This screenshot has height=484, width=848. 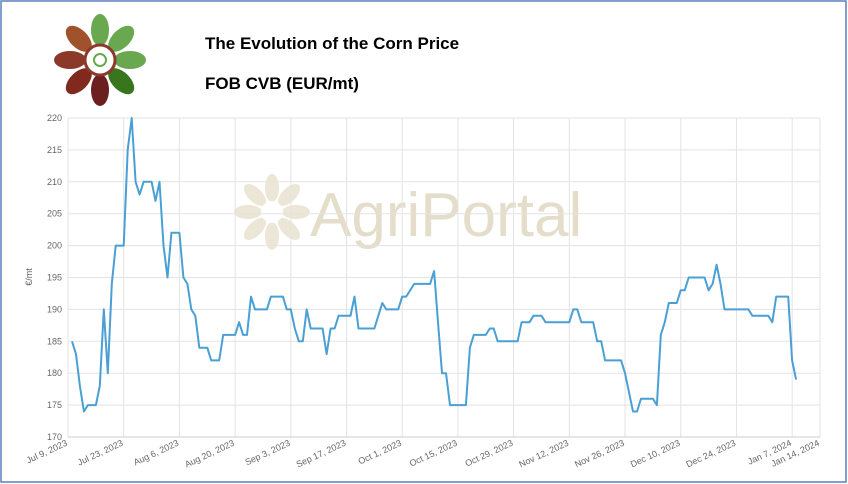 What do you see at coordinates (54, 309) in the screenshot?
I see `y-tick-label: 190` at bounding box center [54, 309].